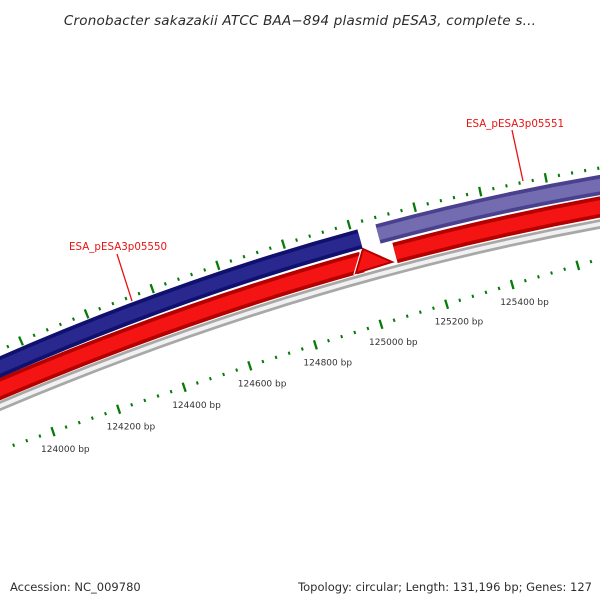 The width and height of the screenshot is (600, 600). What do you see at coordinates (515, 124) in the screenshot?
I see `gene-label-right: ESA_pESA3p05551` at bounding box center [515, 124].